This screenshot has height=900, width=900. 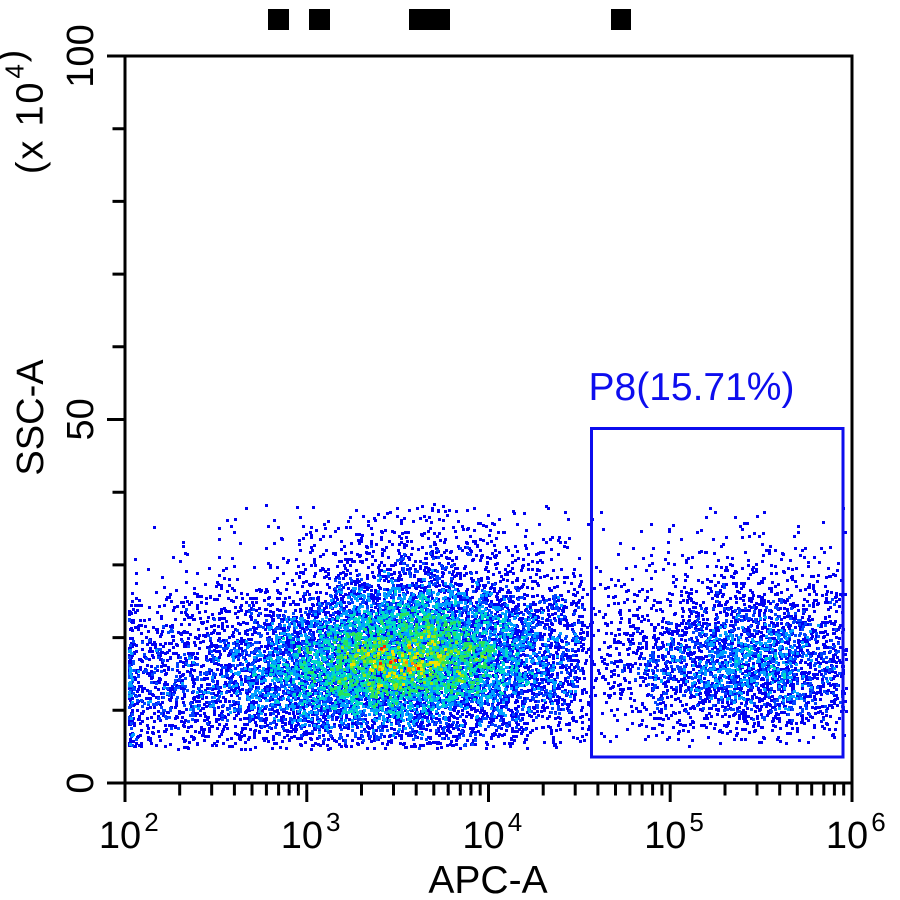 I want to click on svg-text: SSC-A, so click(x=31, y=417).